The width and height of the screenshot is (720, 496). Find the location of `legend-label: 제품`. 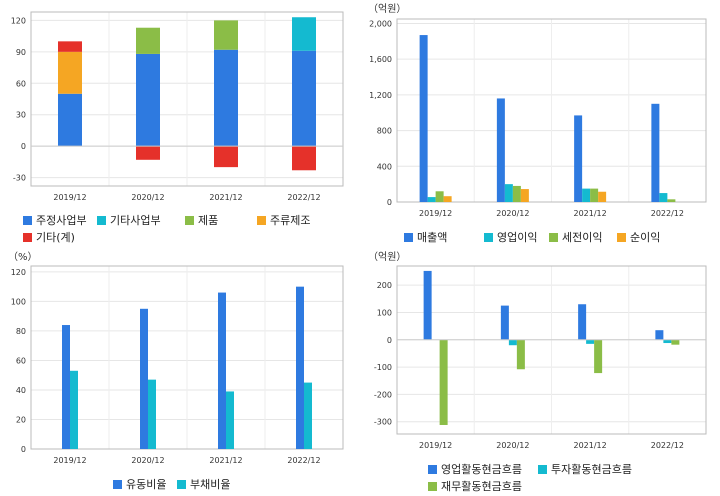

legend-label: 제품 is located at coordinates (208, 220).